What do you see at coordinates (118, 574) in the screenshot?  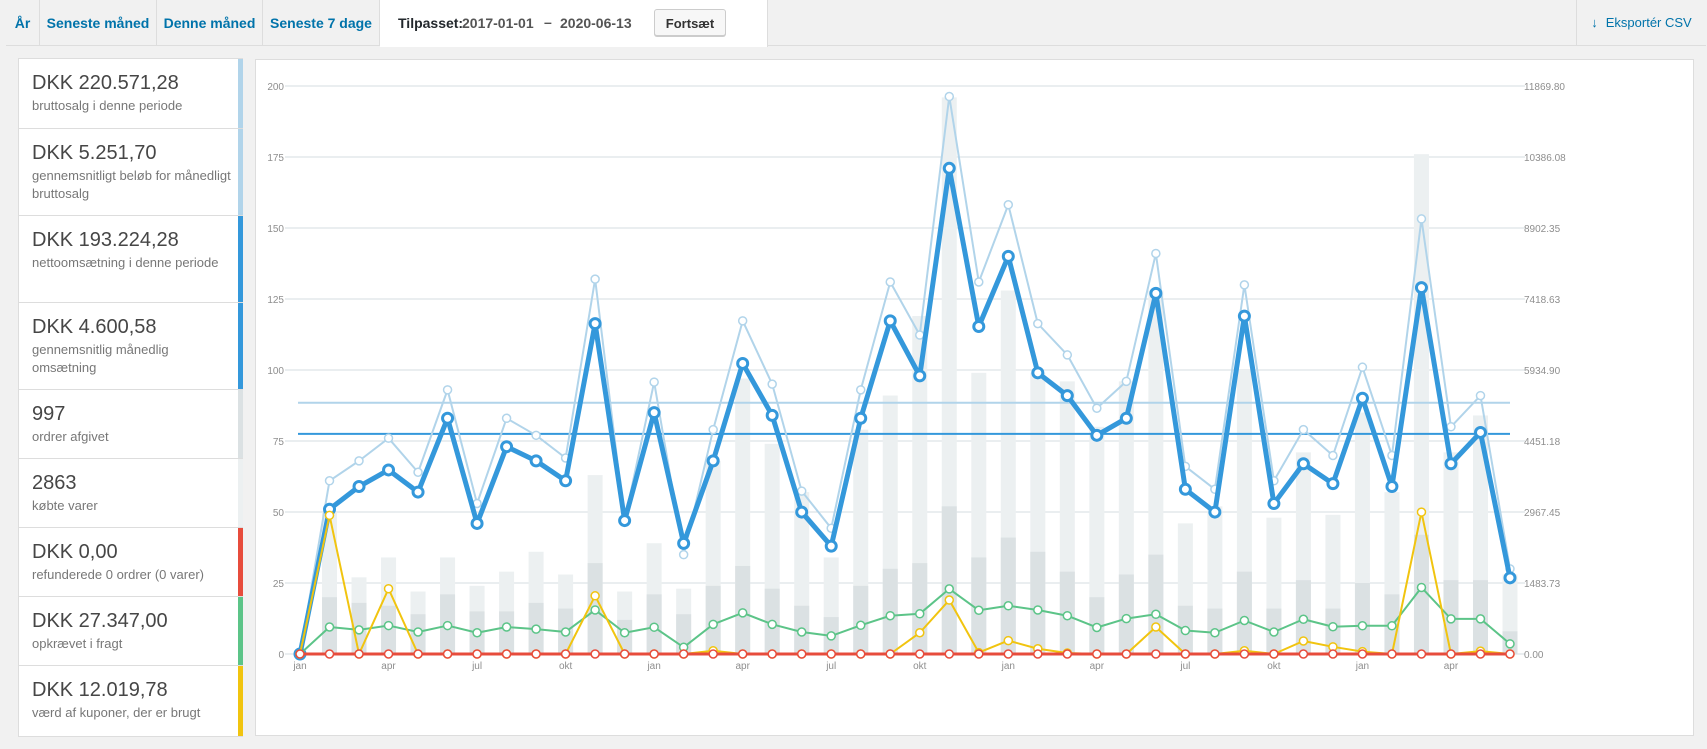 I see `legend-desc: refunderede 0 ordrer (0 varer)` at bounding box center [118, 574].